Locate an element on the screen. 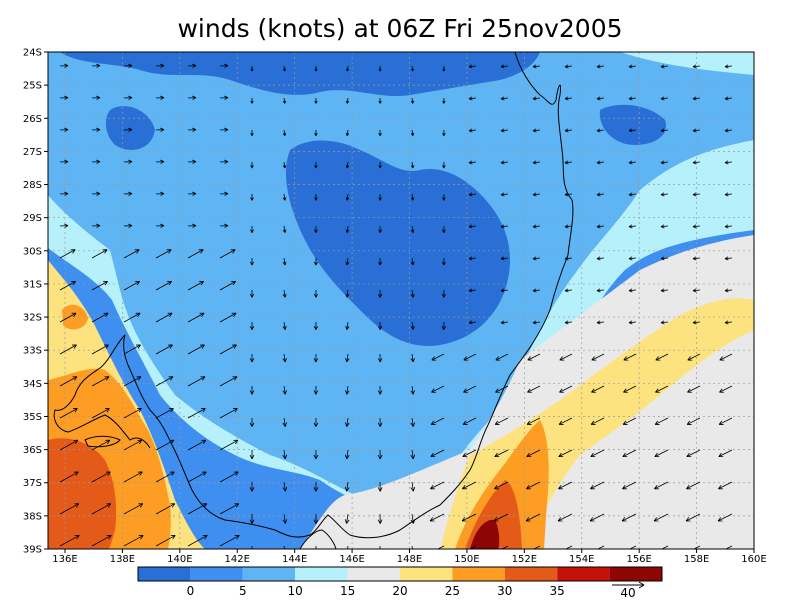 The height and width of the screenshot is (600, 800). lon-label-160e: 160E is located at coordinates (753, 559).